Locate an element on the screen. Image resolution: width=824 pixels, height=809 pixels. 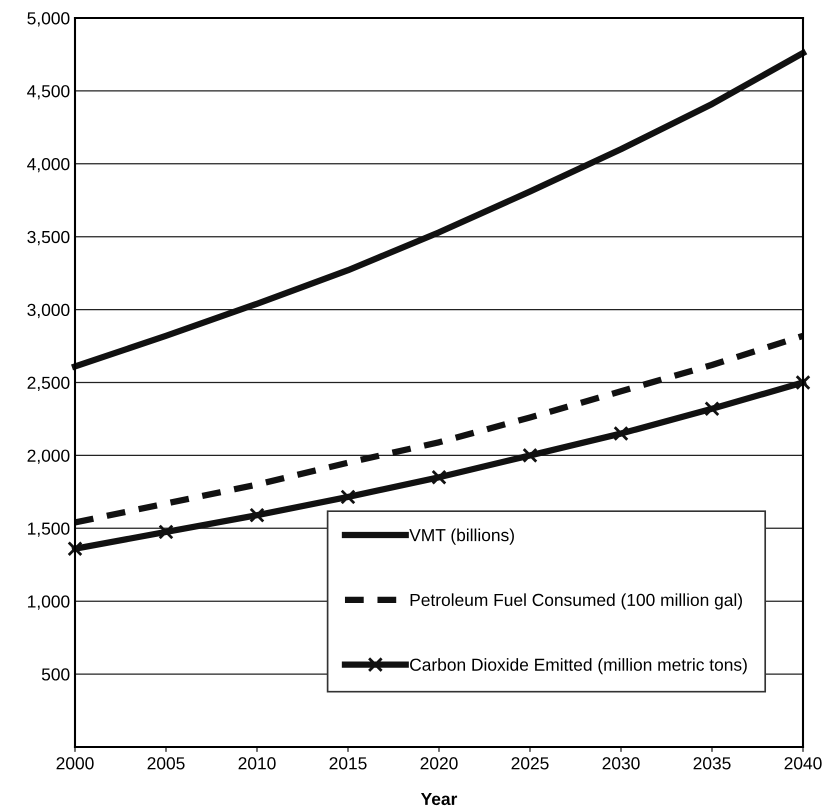
x-tick-label: 2015 is located at coordinates (348, 763).